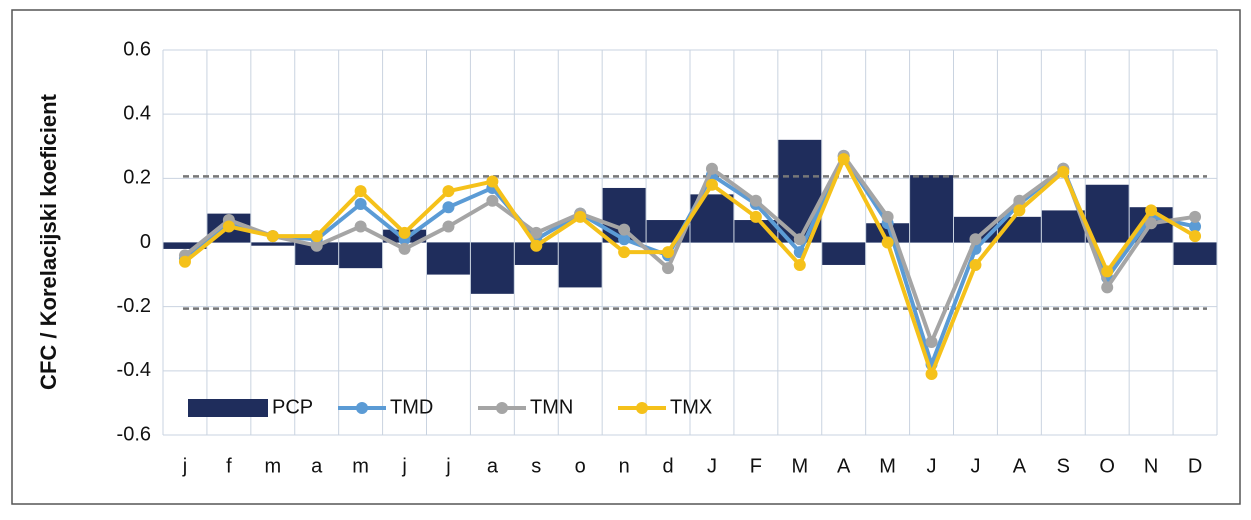 Image resolution: width=1251 pixels, height=520 pixels. Describe the element at coordinates (229, 466) in the screenshot. I see `x-tick-label: f` at that location.